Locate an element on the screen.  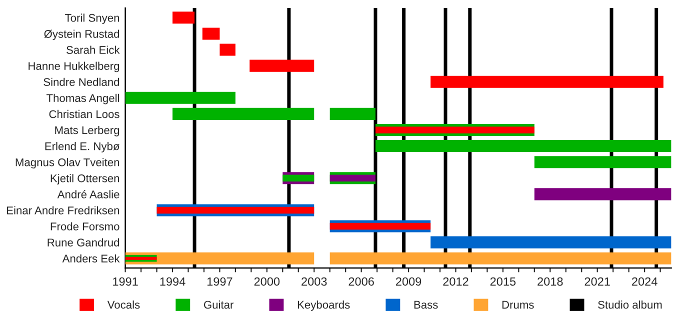
y-tick-label: Rune Gandrud is located at coordinates (84, 242).